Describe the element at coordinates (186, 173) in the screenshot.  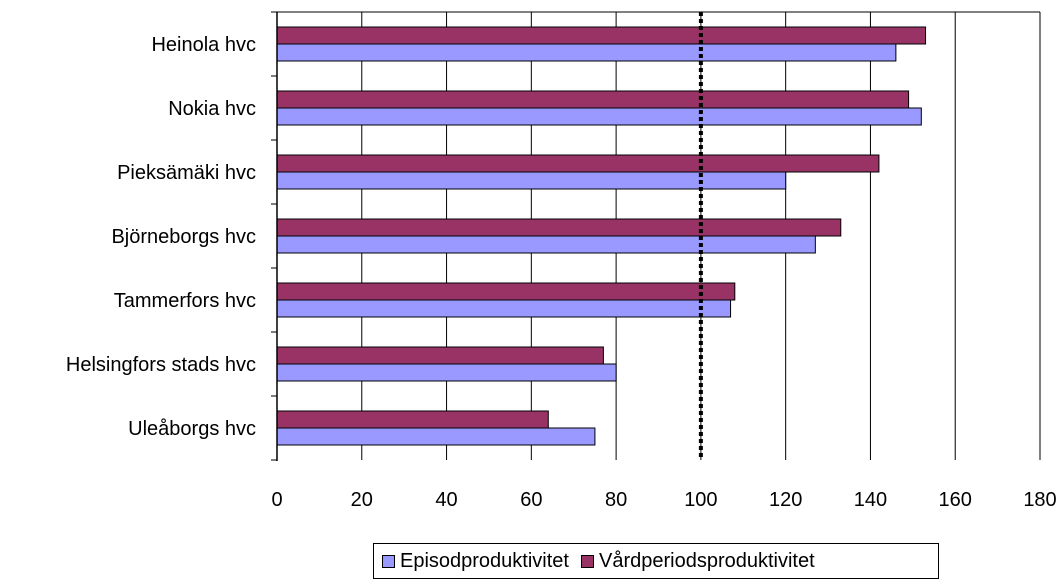
I see `category-label: Pieksämäki hvc` at that location.